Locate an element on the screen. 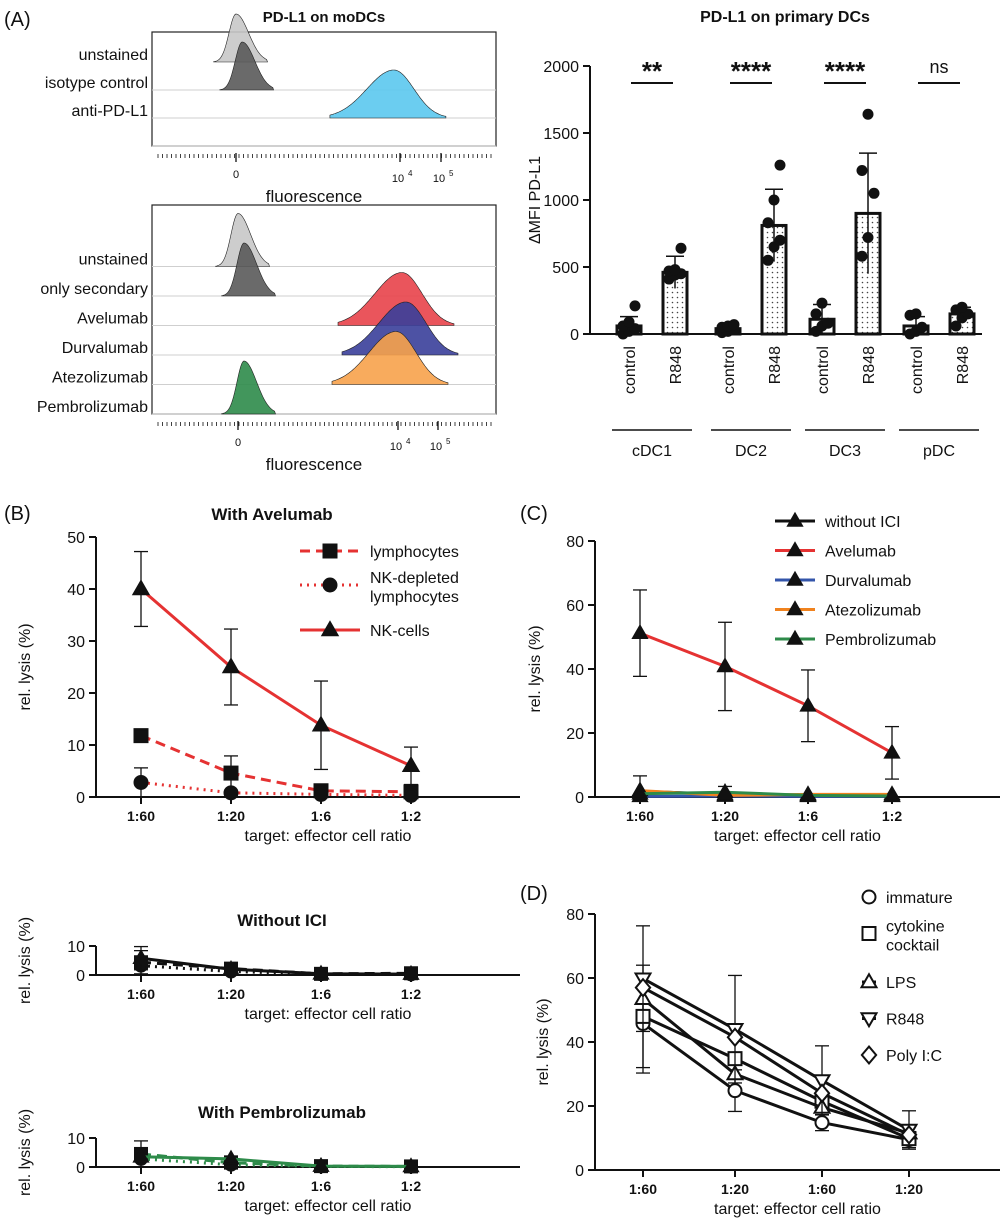 Image resolution: width=1003 pixels, height=1225 pixels. group-label-dc2: DC2 is located at coordinates (751, 451).